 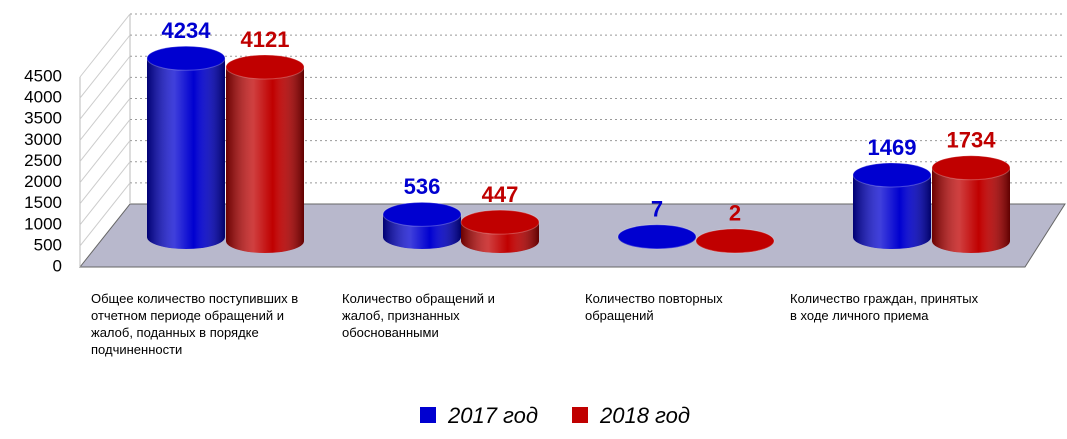 What do you see at coordinates (492, 415) in the screenshot?
I see `legend-label: 2017 год` at bounding box center [492, 415].